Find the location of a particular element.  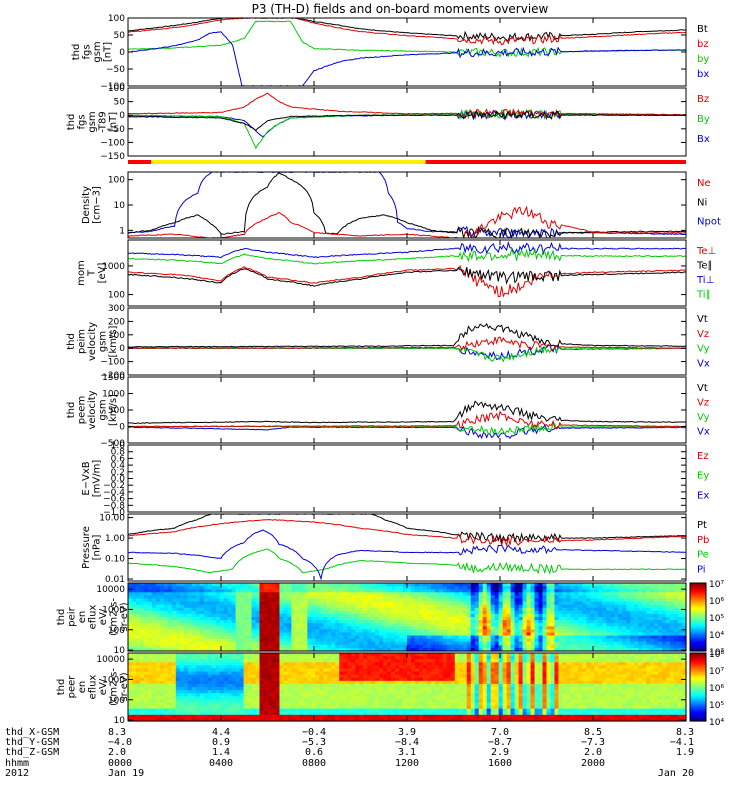

legend-ez: Ez is located at coordinates (703, 456).